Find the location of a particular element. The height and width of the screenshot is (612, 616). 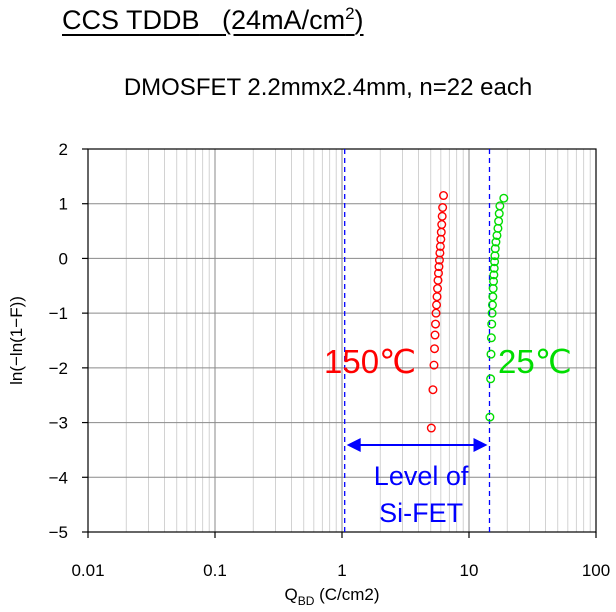

range-label-line1: Level of is located at coordinates (421, 476).